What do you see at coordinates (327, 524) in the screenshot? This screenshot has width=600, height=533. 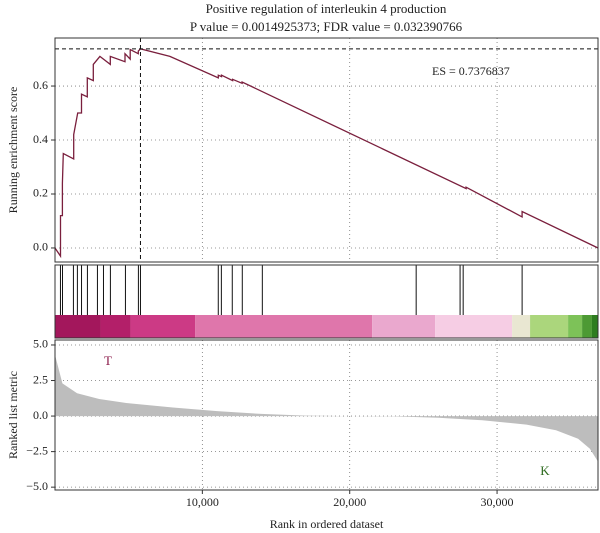 I see `x-axis-label: Rank in ordered dataset` at bounding box center [327, 524].